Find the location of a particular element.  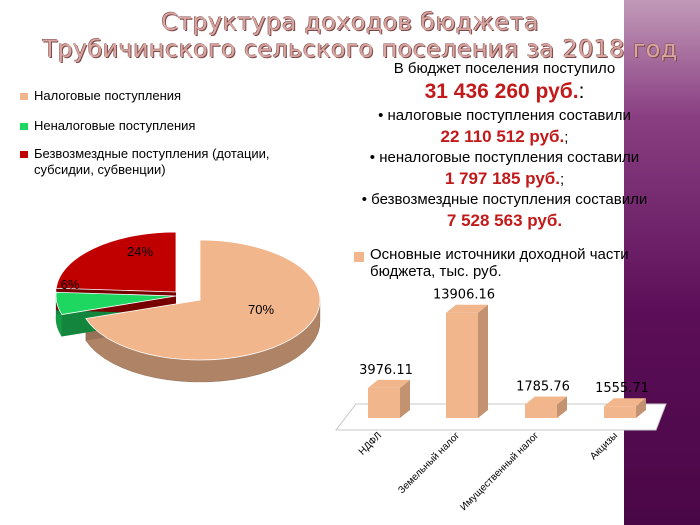

bar-legend-swatch is located at coordinates (359, 257).